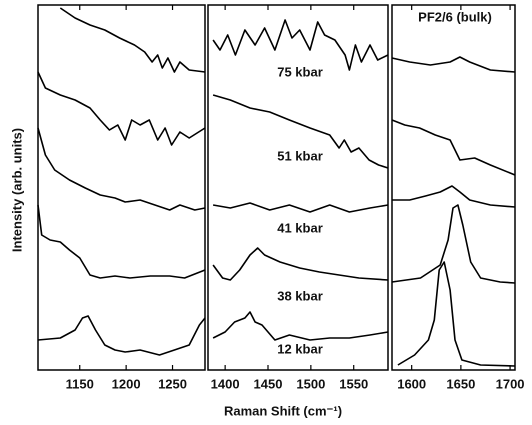  What do you see at coordinates (353, 383) in the screenshot?
I see `x-tick-label: 1550` at bounding box center [353, 383].